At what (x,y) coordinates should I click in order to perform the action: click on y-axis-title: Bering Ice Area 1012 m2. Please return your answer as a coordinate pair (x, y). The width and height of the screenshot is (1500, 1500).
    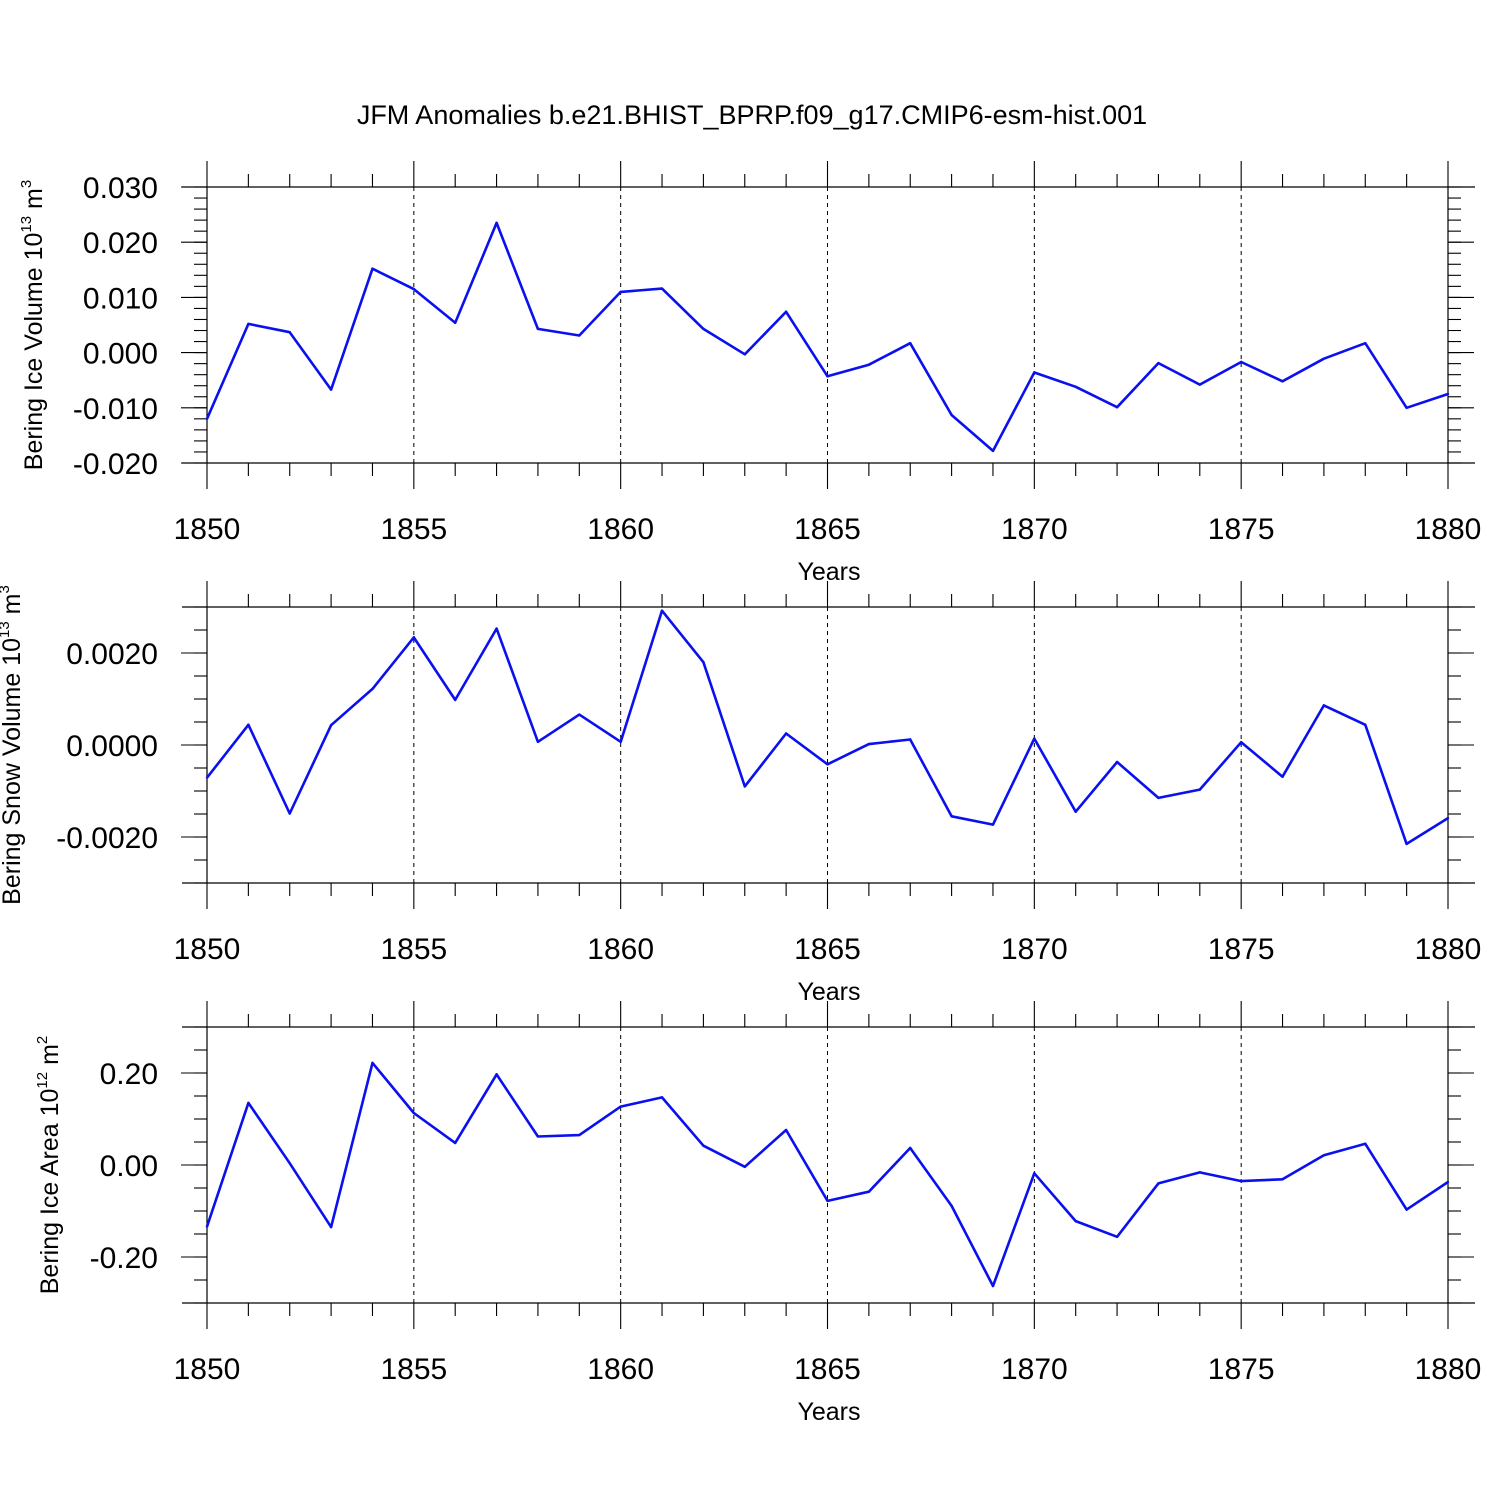
    Looking at the image, I should click on (49, 1165).